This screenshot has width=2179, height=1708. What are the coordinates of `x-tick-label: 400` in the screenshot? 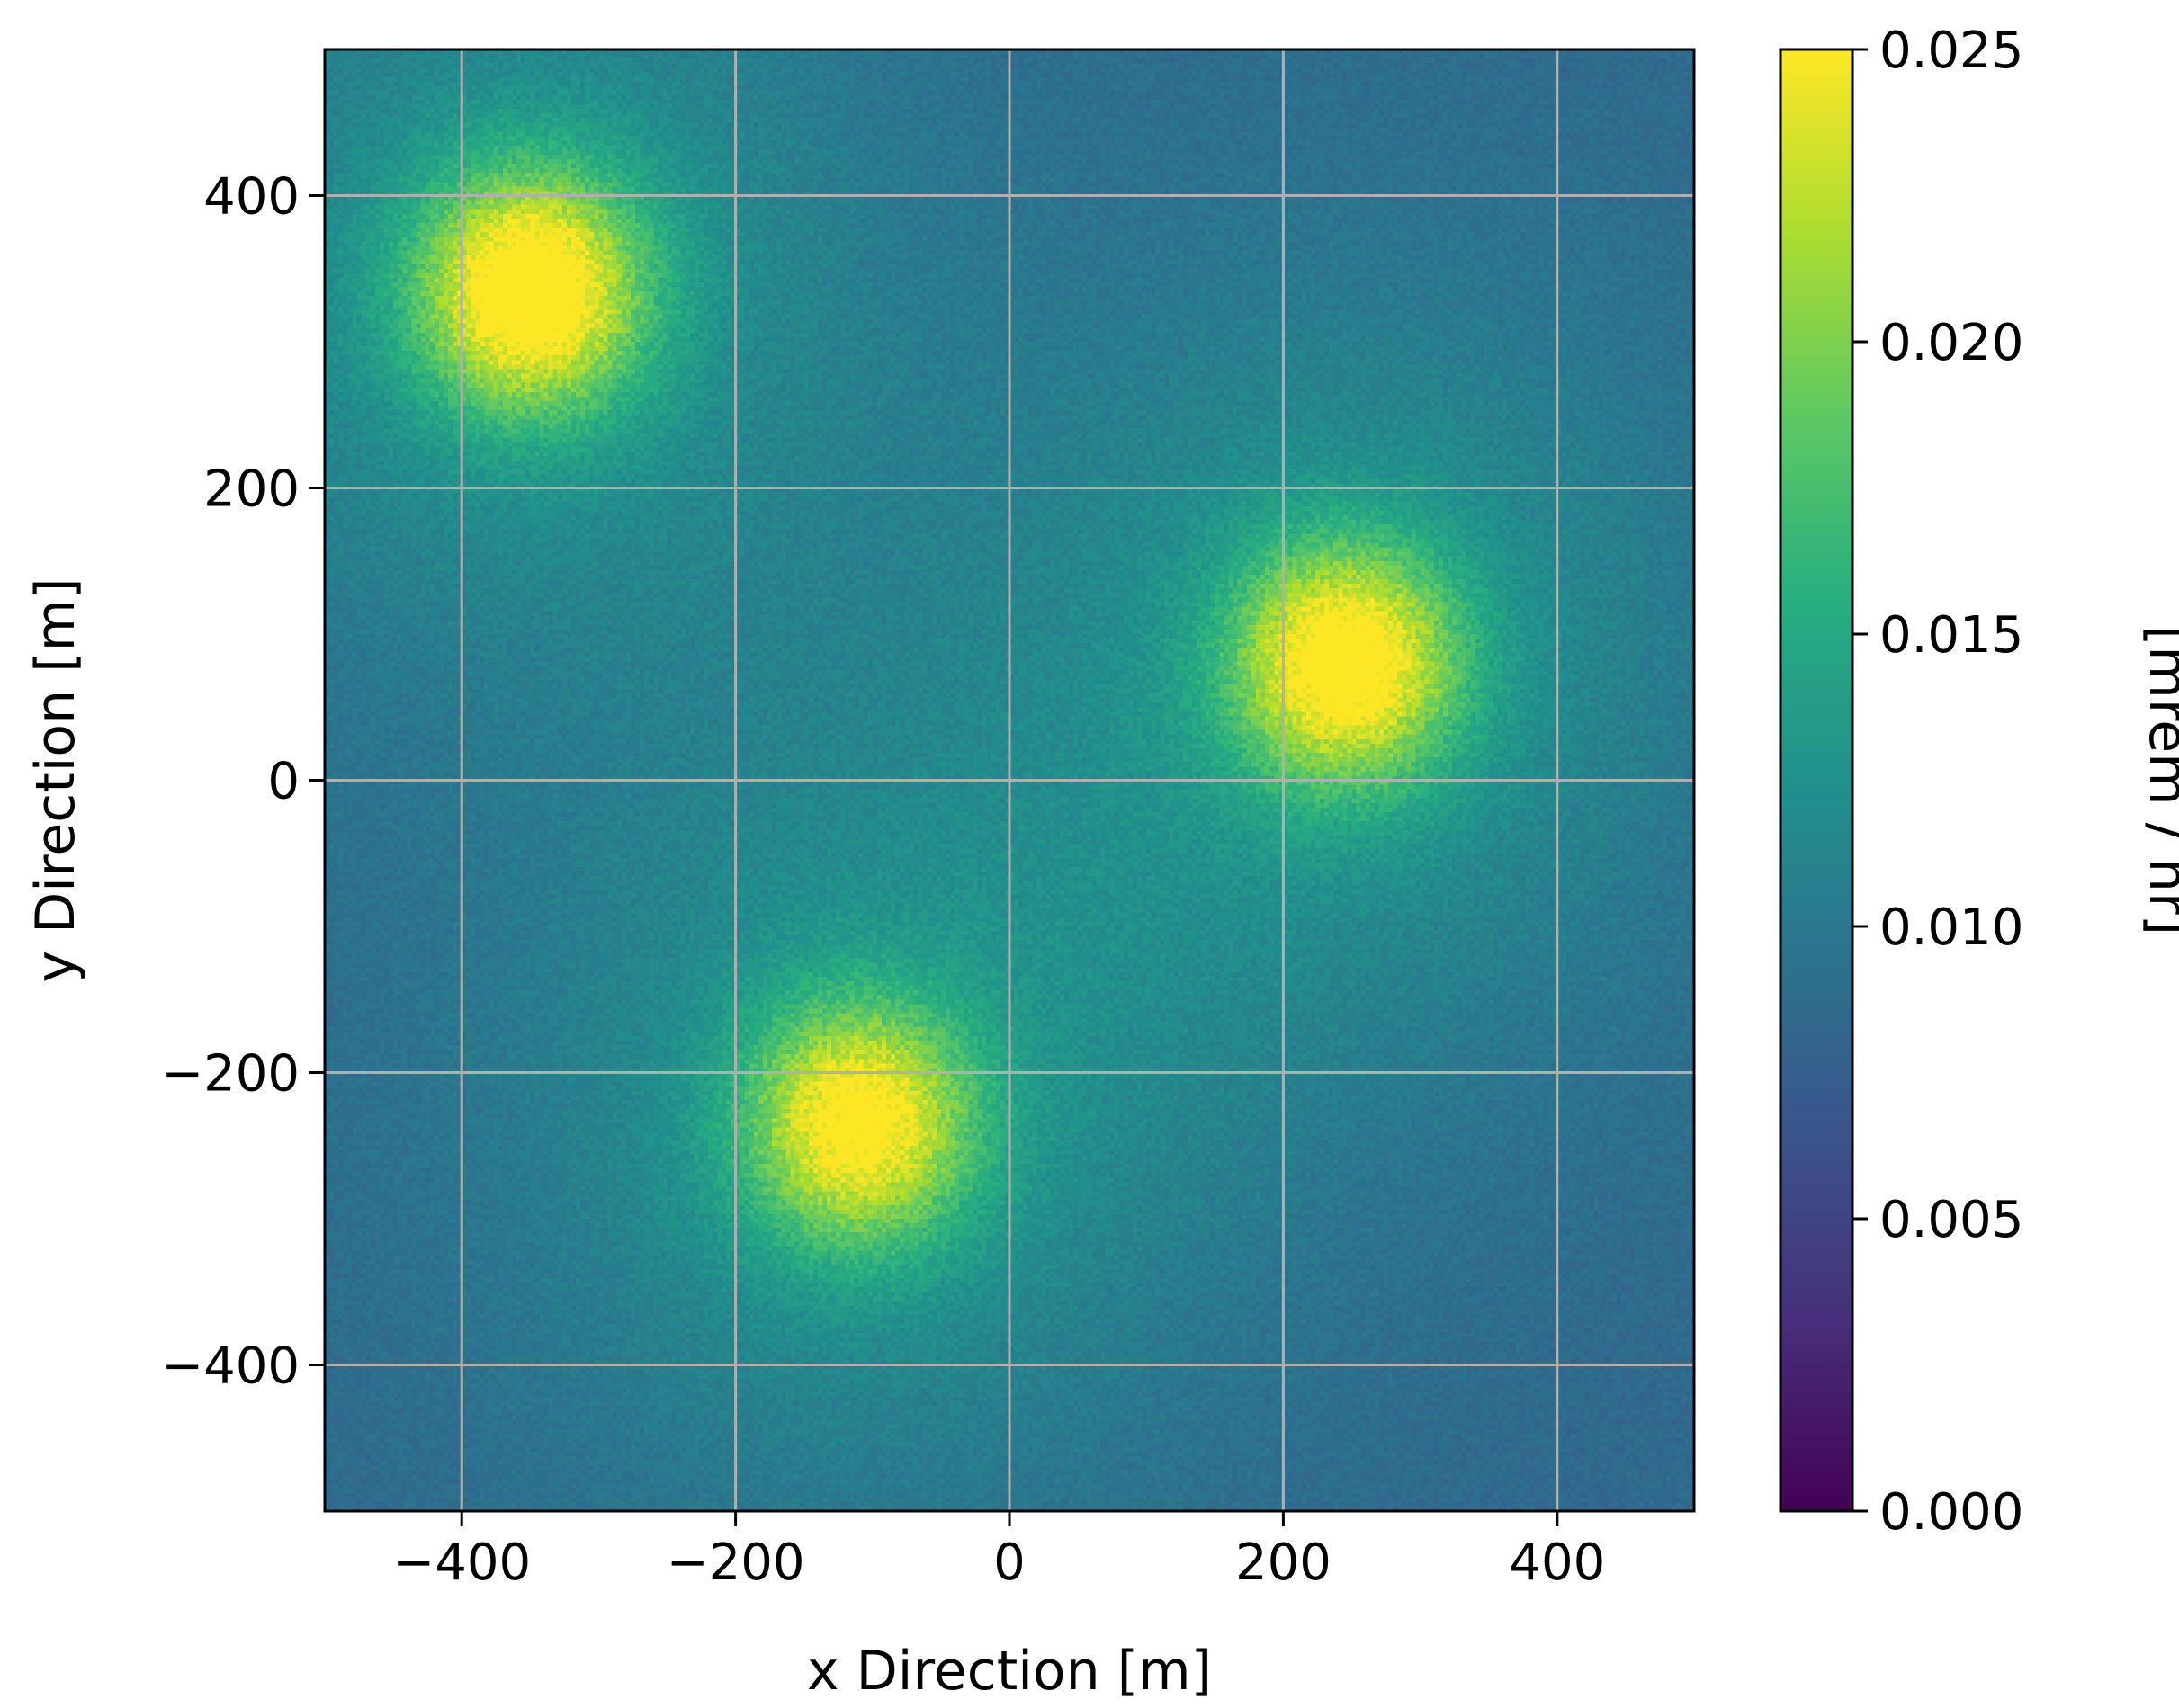 It's located at (1557, 1563).